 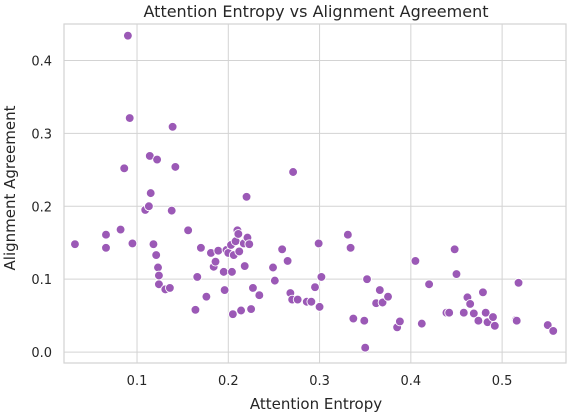 I want to click on y-tick-label: 0.4, so click(x=41, y=61).